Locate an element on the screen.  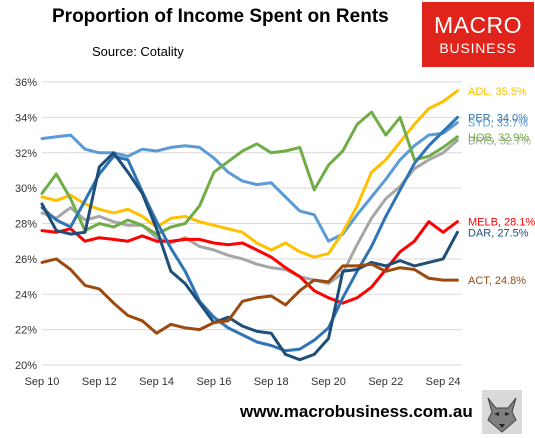
x-tick-label: Sep 18 is located at coordinates (271, 382).